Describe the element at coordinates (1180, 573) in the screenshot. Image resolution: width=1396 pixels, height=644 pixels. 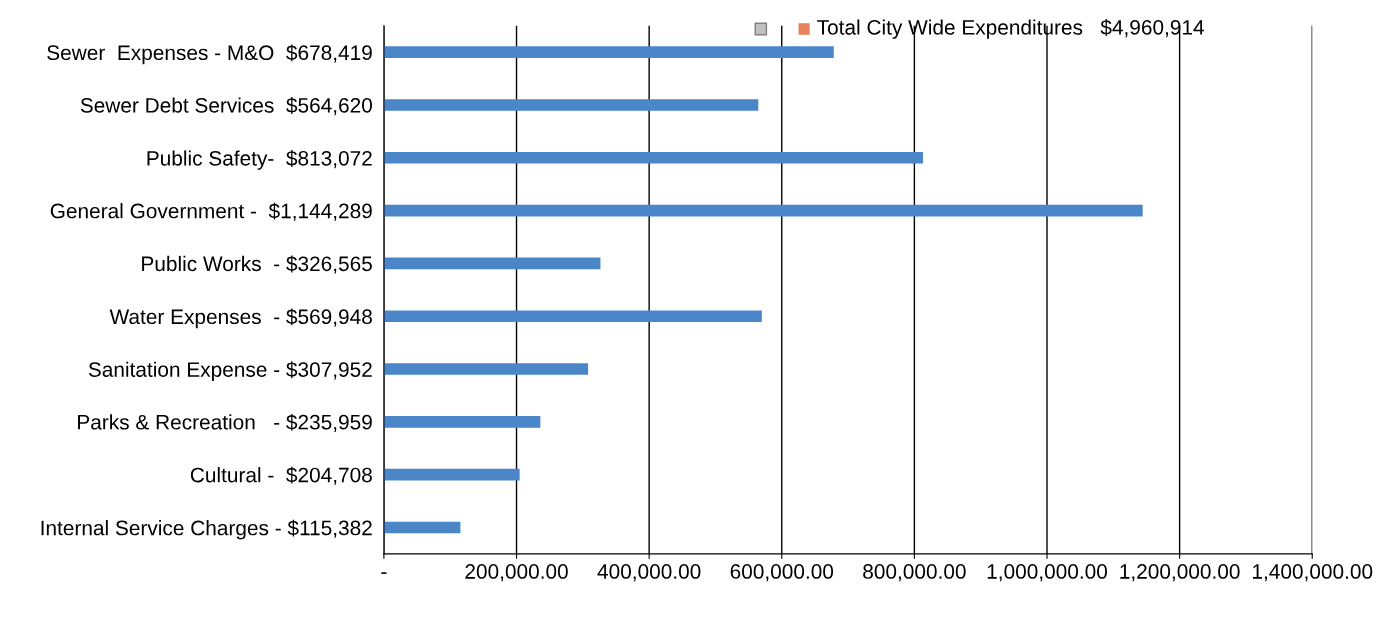
I see `x-tick-label: 1,200,000.00` at that location.